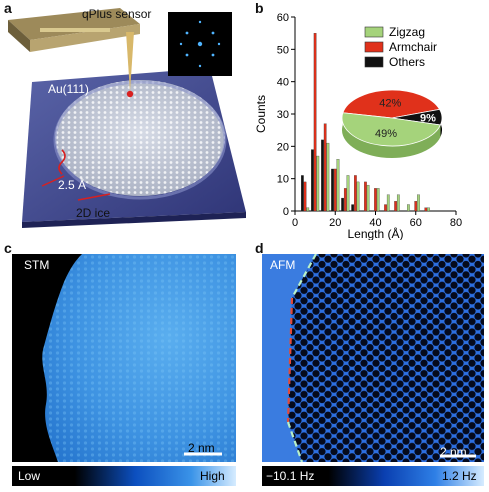  I want to click on height-label: 2.5 Å, so click(72, 185).